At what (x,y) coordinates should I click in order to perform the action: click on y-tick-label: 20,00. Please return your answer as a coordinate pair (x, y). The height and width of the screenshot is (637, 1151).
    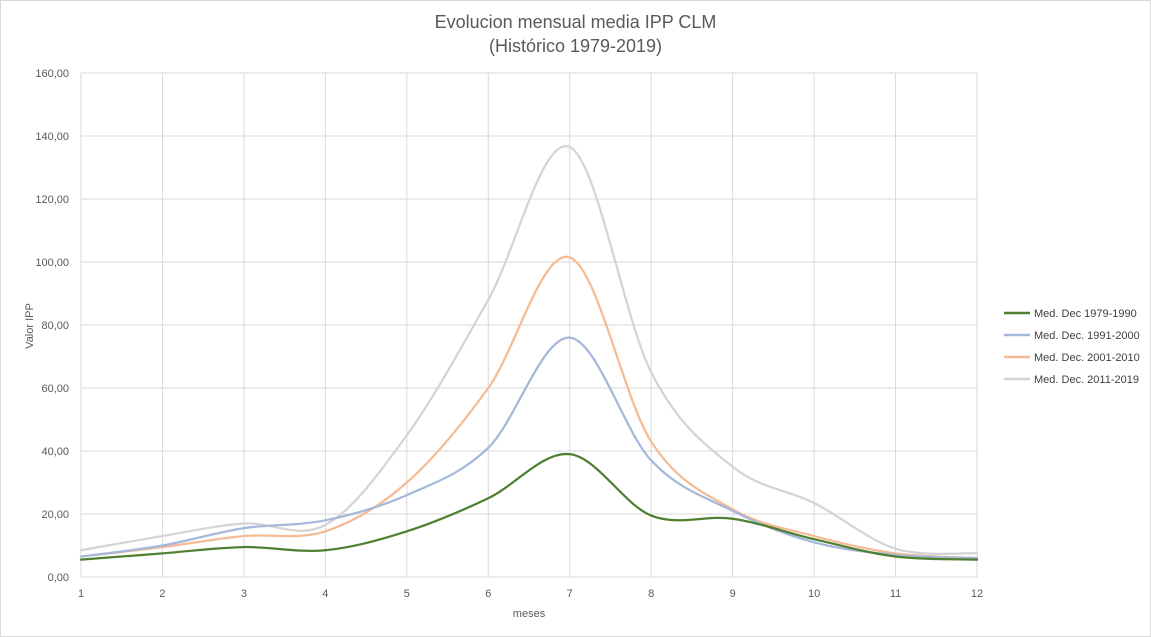
    Looking at the image, I should click on (55, 515).